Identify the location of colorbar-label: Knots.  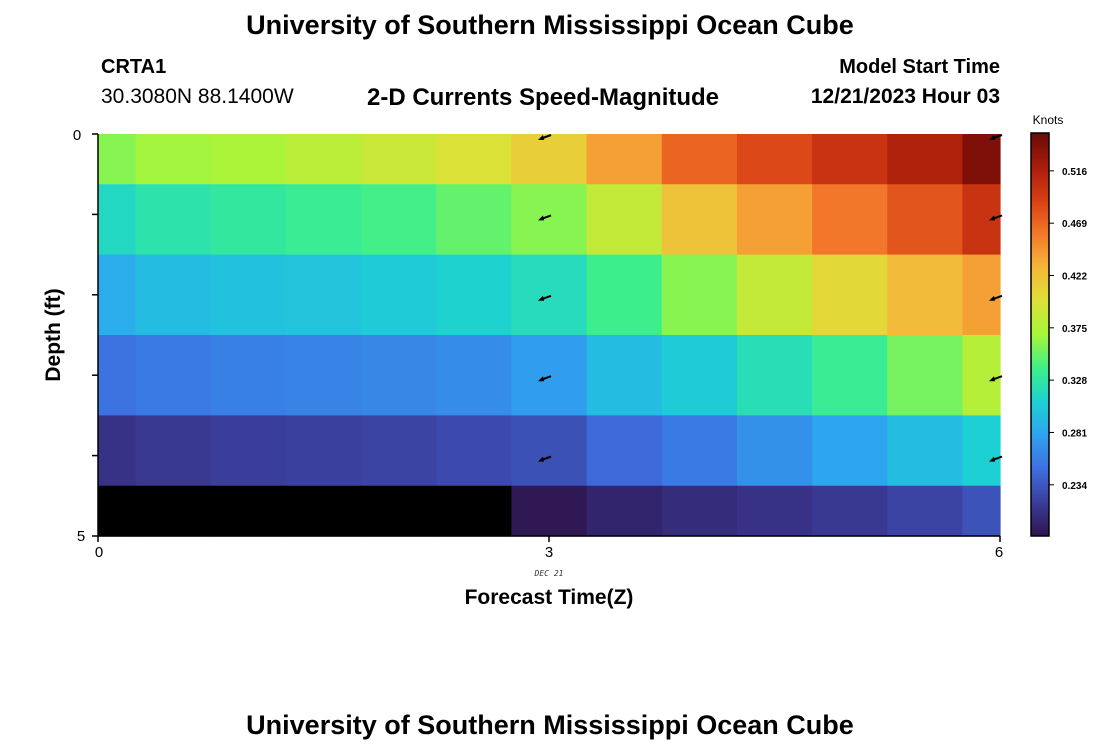
(1048, 120).